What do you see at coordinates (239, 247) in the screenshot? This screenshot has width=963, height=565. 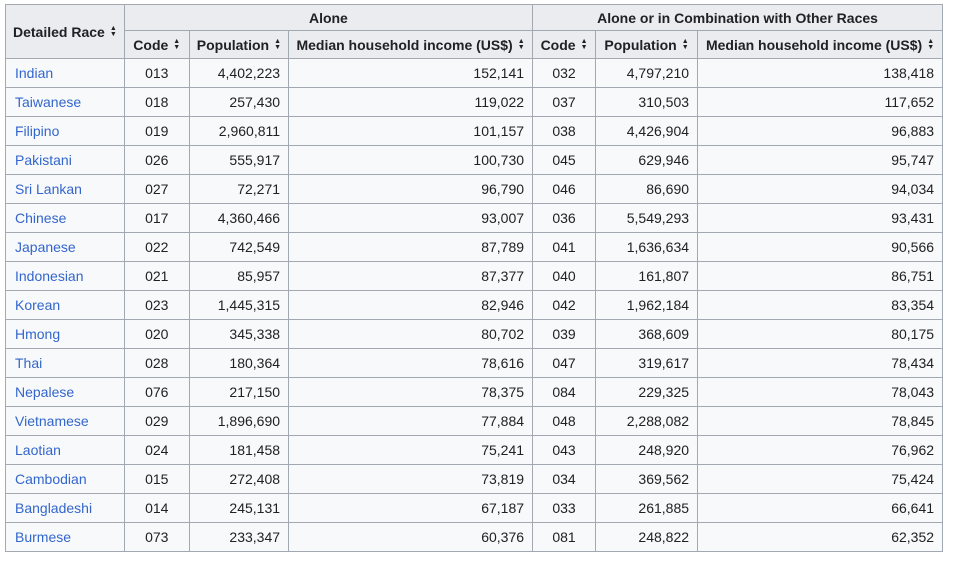 I see `cell-alone-population: 742,549` at bounding box center [239, 247].